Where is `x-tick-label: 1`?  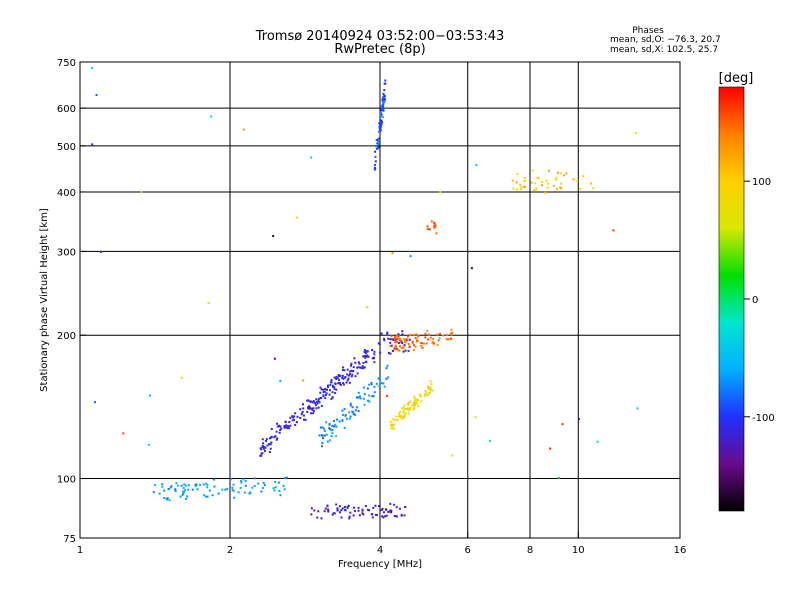 x-tick-label: 1 is located at coordinates (80, 550).